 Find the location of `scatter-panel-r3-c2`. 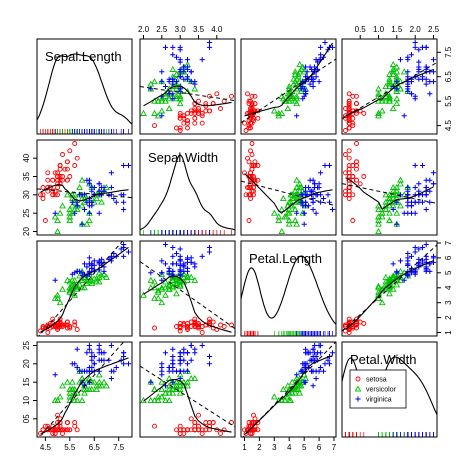

scatter-panel-r3-c2 is located at coordinates (187, 288).